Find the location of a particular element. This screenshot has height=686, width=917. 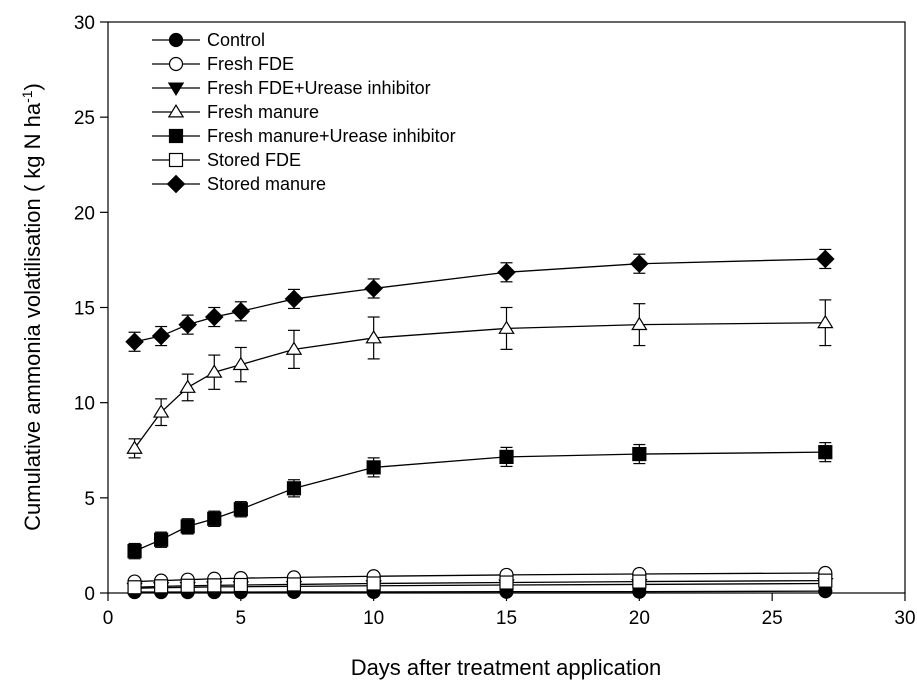

legend-item: Control is located at coordinates (208, 40).